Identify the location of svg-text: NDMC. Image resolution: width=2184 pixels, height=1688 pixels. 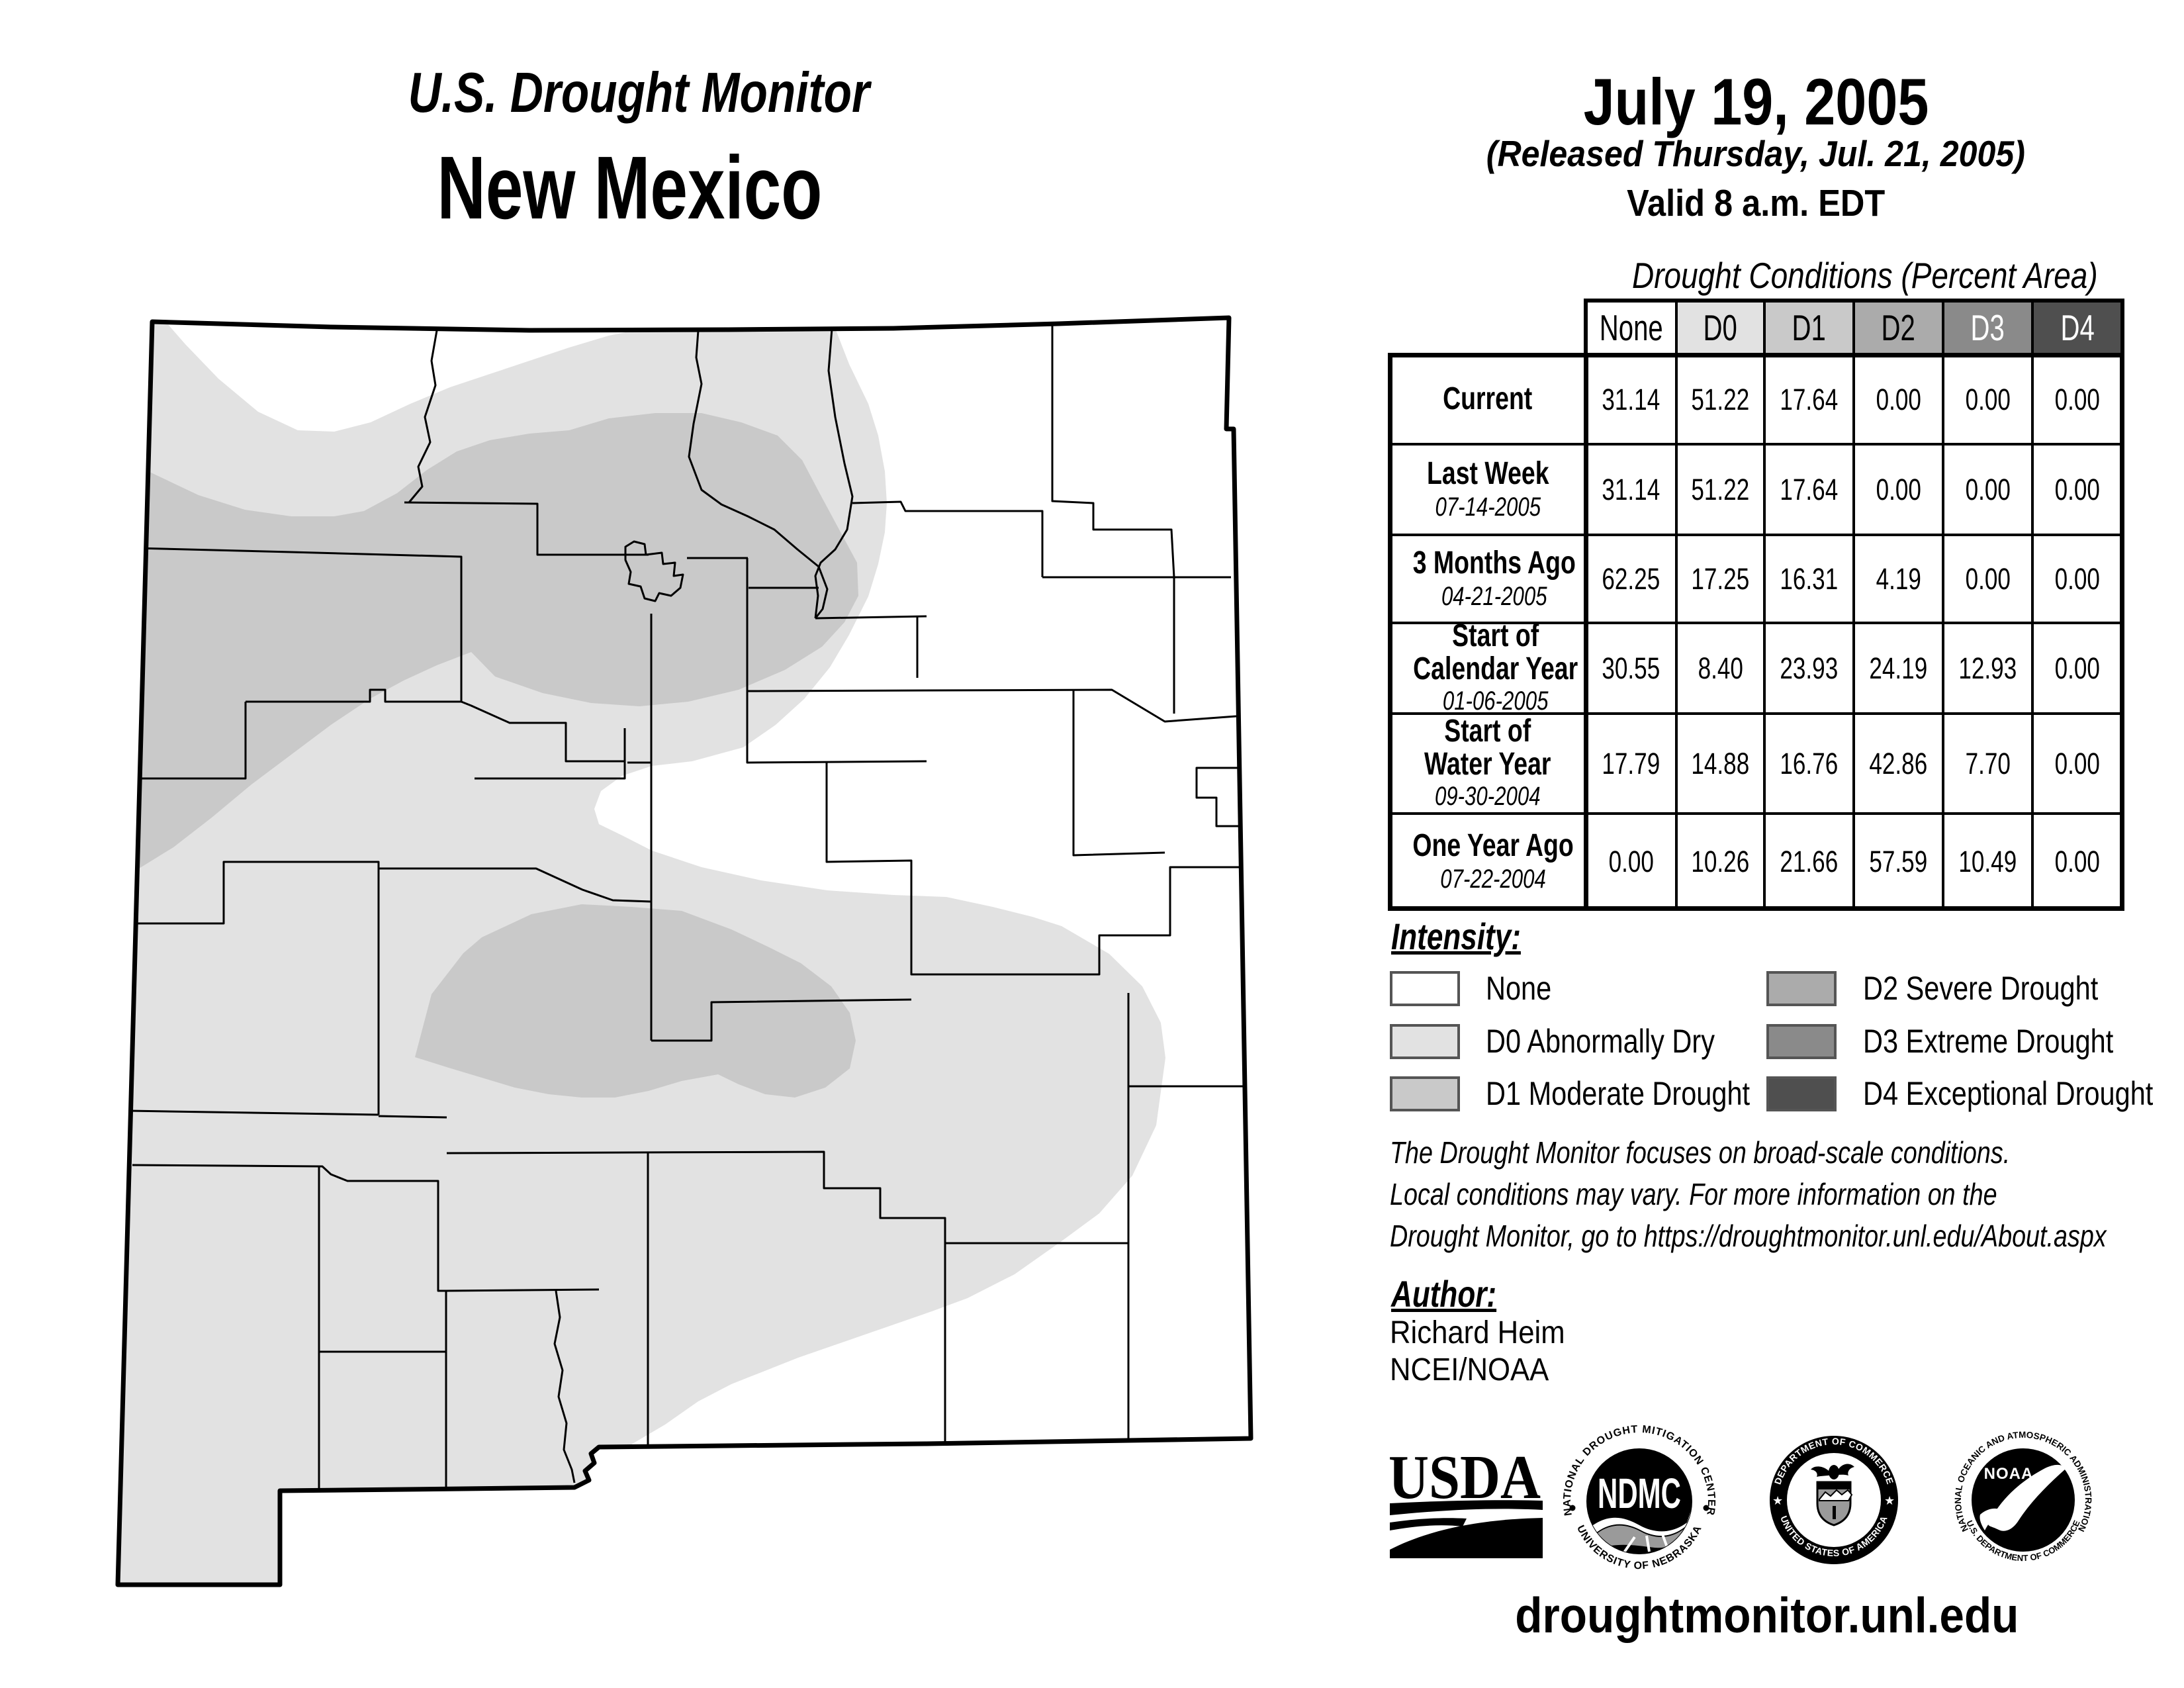
(1639, 1493).